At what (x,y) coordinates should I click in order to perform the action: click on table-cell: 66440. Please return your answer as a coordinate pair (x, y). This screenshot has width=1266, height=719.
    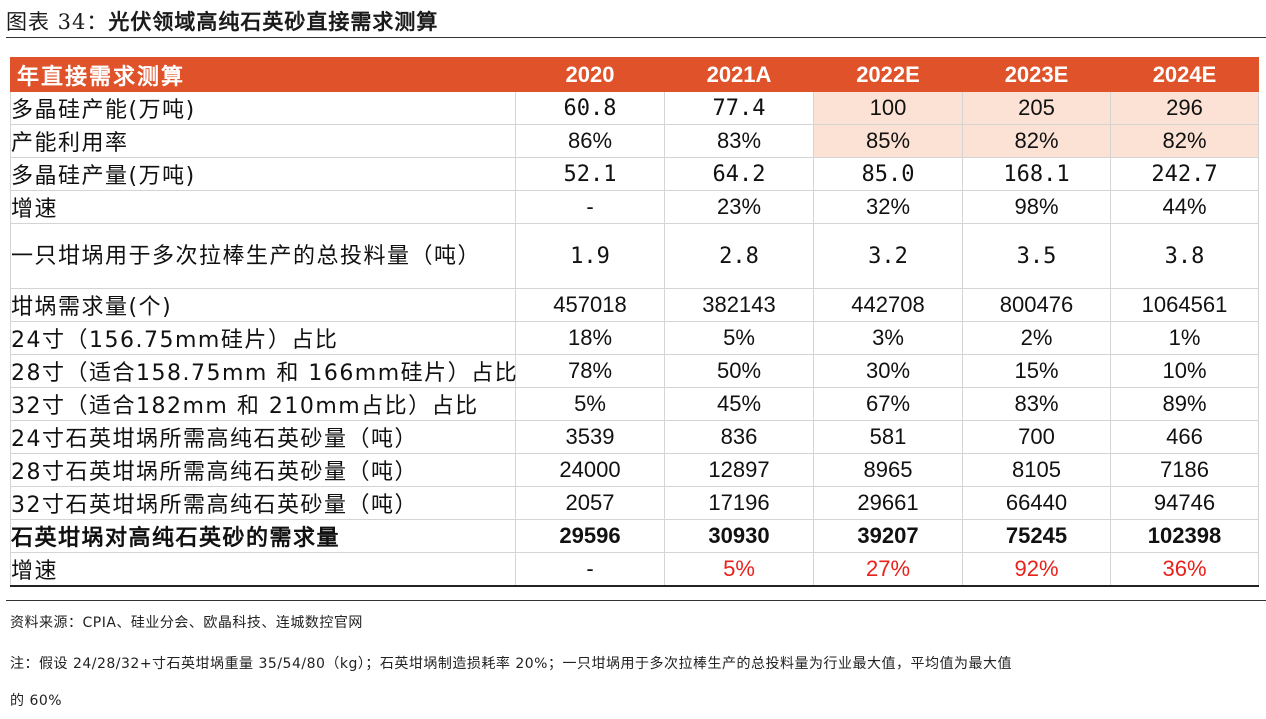
    Looking at the image, I should click on (1036, 503).